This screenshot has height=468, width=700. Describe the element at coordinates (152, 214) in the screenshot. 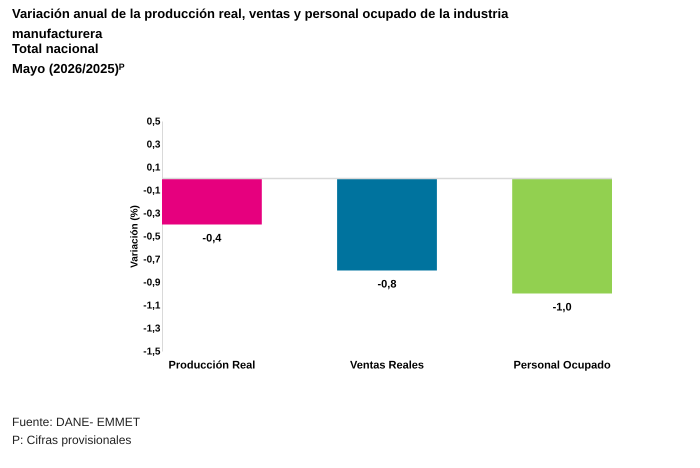

I see `y-tick-label: -0,3` at that location.